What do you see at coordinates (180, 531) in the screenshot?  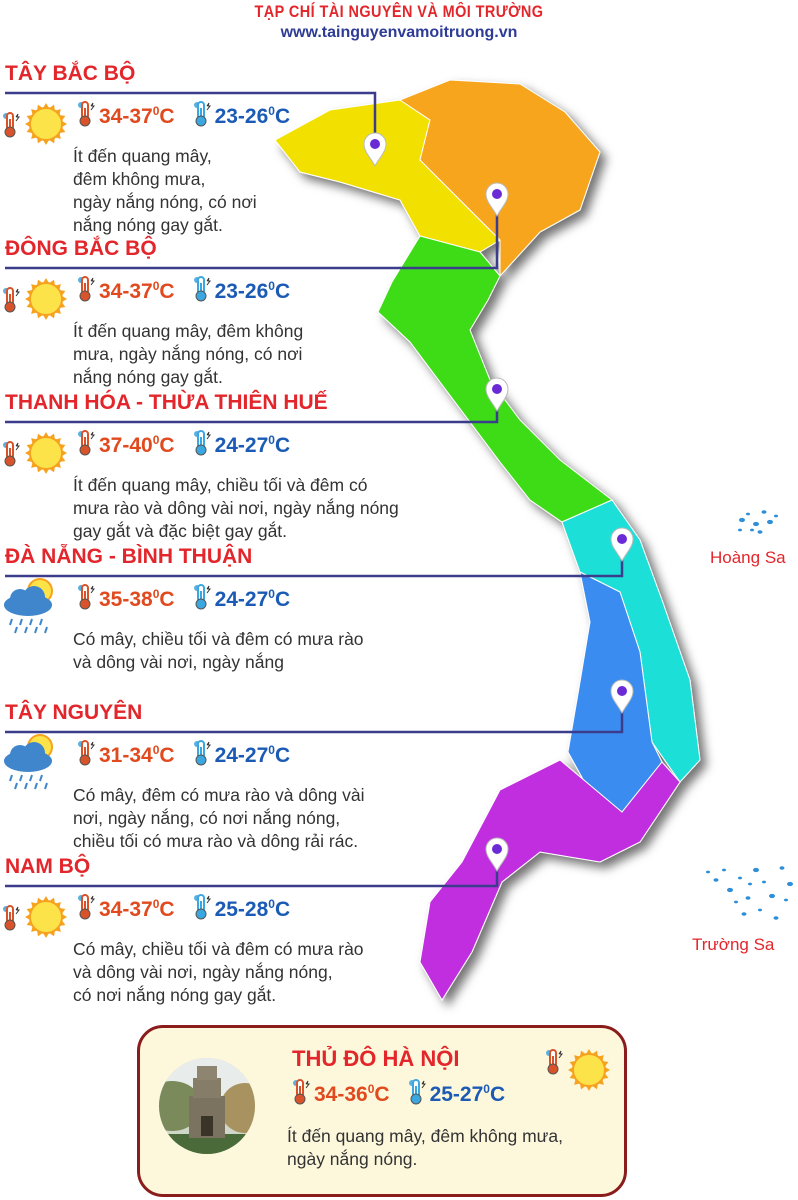 I see `region-desc-line: gay gắt và đặc biệt gay gắt.` at bounding box center [180, 531].